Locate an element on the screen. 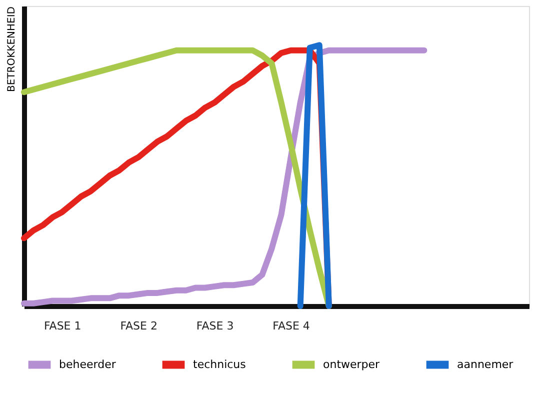  x-tick-label: FASE 2 is located at coordinates (139, 326).